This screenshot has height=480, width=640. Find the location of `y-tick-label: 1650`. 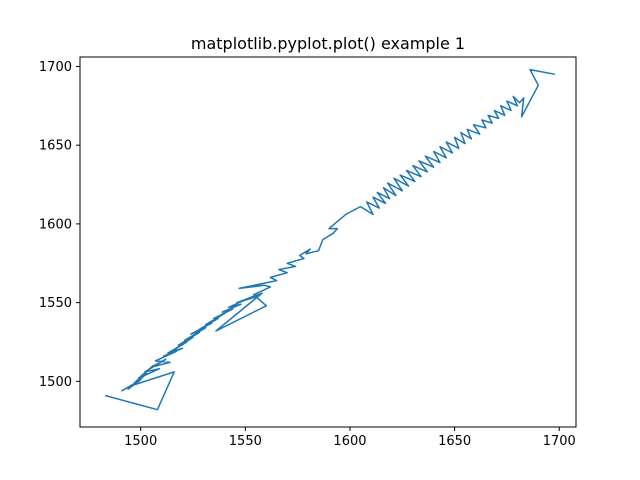

y-tick-label: 1650 is located at coordinates (55, 146).